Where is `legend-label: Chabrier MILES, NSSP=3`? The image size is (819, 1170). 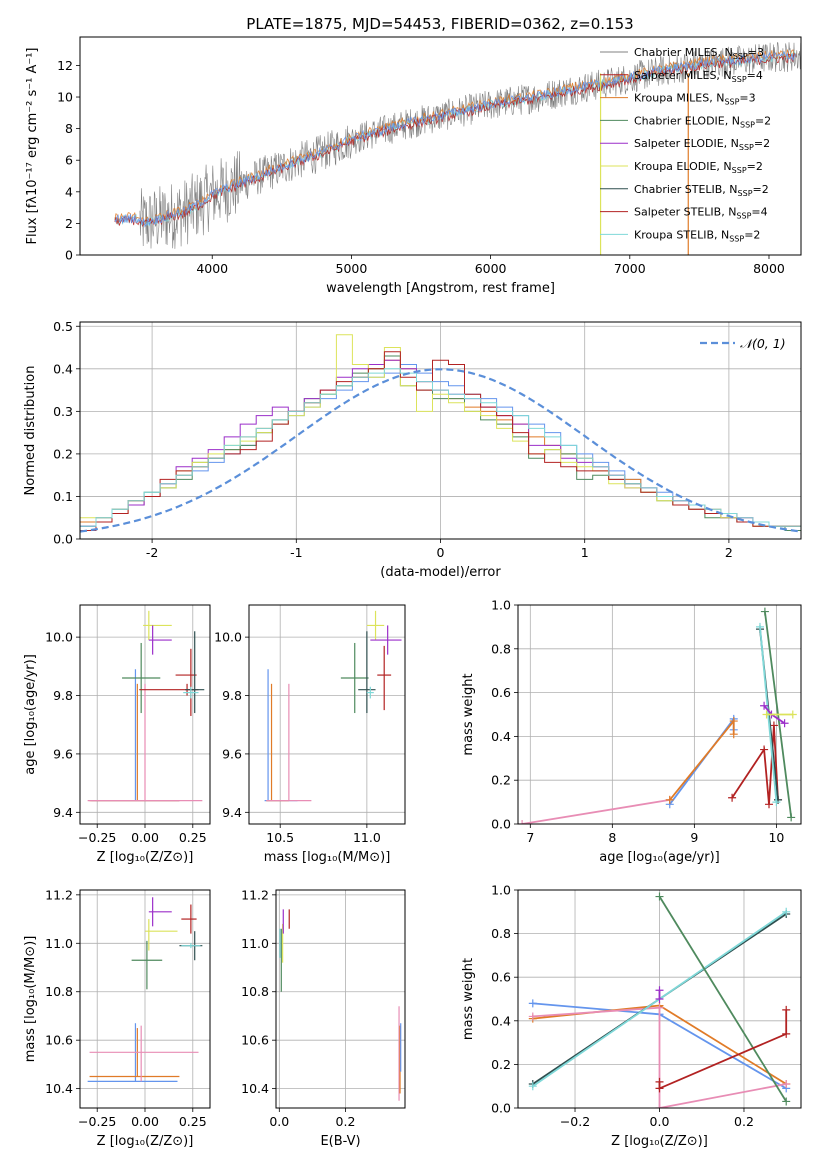
legend-label: Chabrier MILES, NSSP=3 is located at coordinates (699, 53).